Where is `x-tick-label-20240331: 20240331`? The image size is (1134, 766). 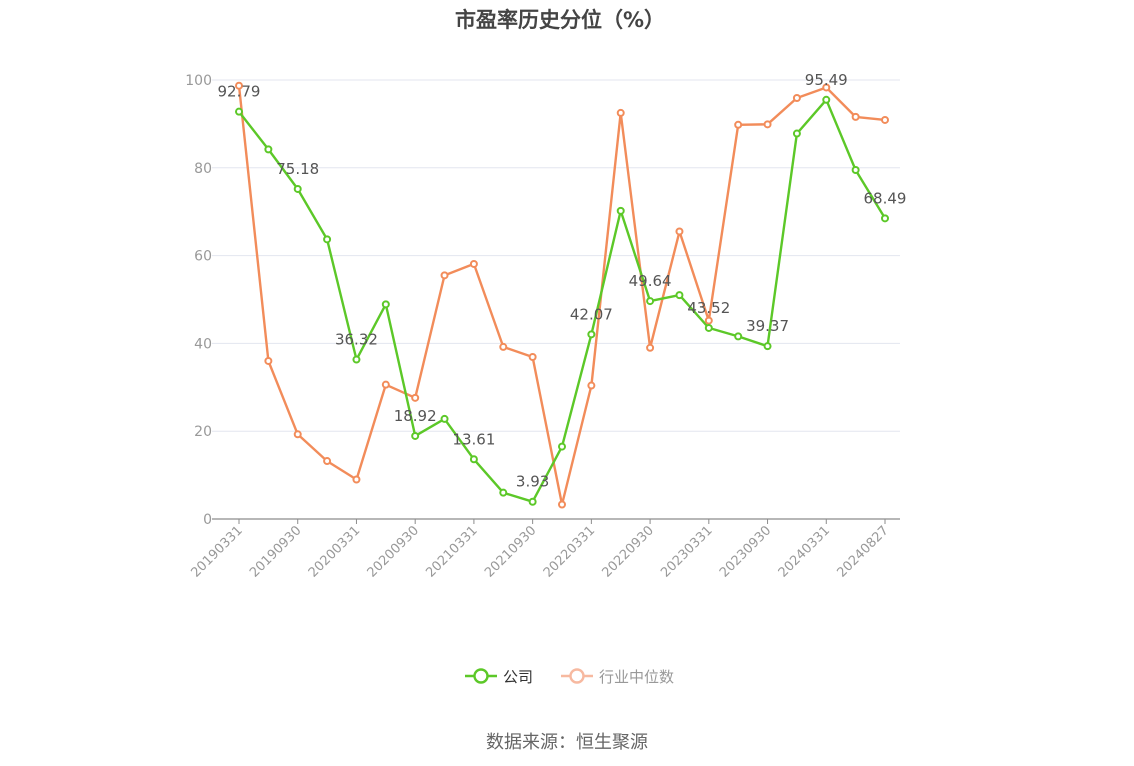 x-tick-label-20240331: 20240331 is located at coordinates (804, 551).